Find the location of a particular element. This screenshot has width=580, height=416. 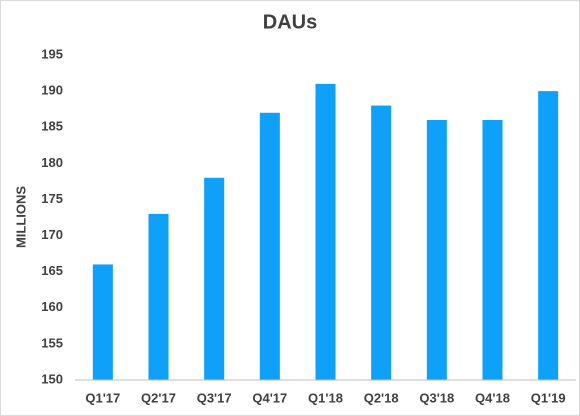

x-tick-label: Q1'19 is located at coordinates (548, 397).